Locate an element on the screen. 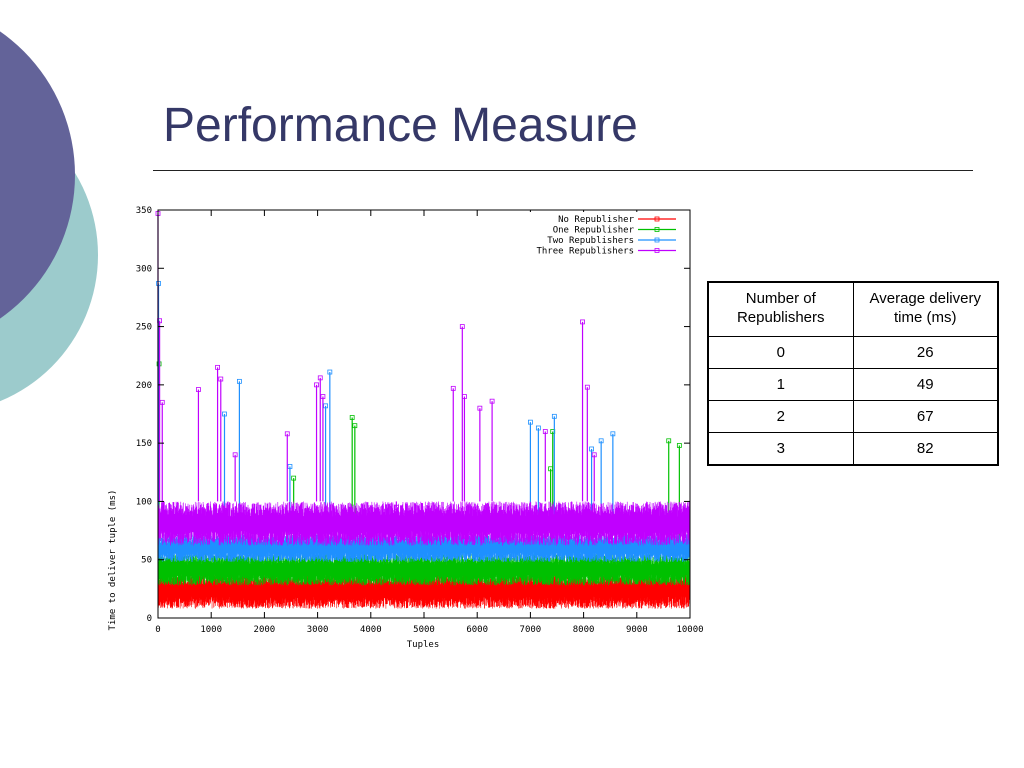 The width and height of the screenshot is (1024, 768). x-tick-label: 6000 is located at coordinates (477, 630).